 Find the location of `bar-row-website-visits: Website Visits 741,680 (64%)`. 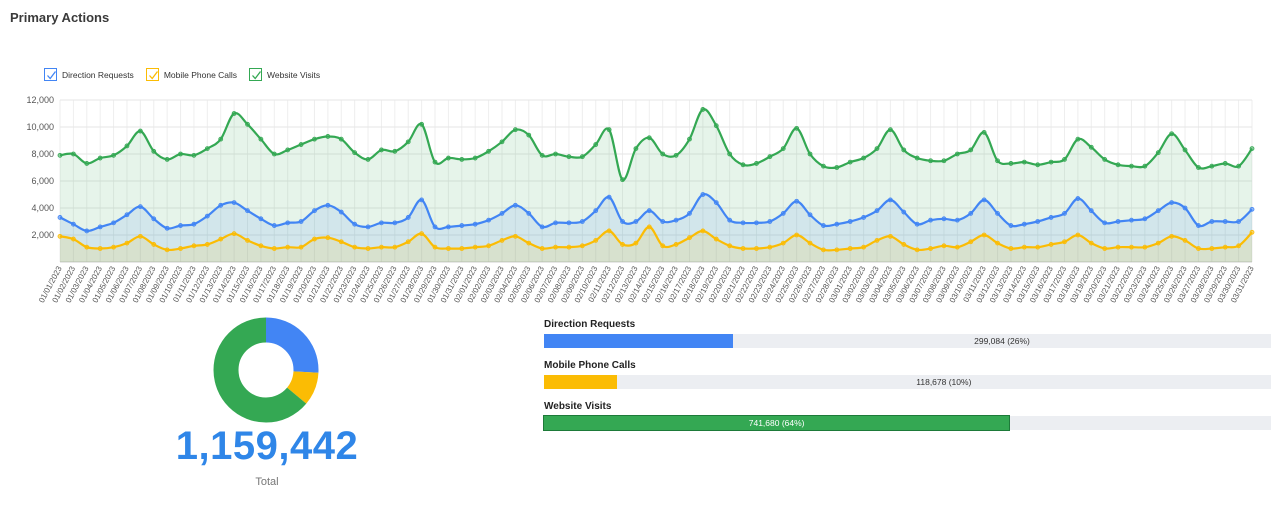

bar-row-website-visits: Website Visits 741,680 (64%) is located at coordinates (907, 421).